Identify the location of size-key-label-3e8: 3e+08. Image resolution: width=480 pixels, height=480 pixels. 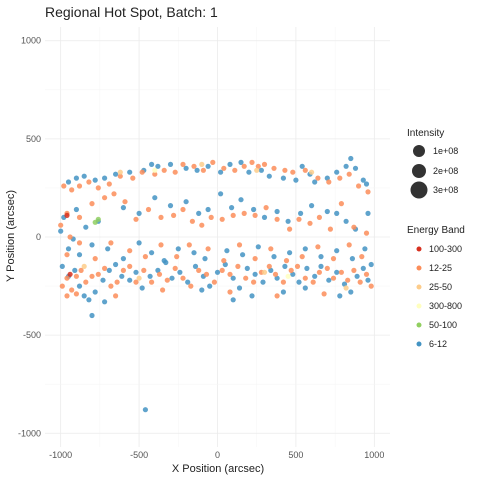
(445, 190).